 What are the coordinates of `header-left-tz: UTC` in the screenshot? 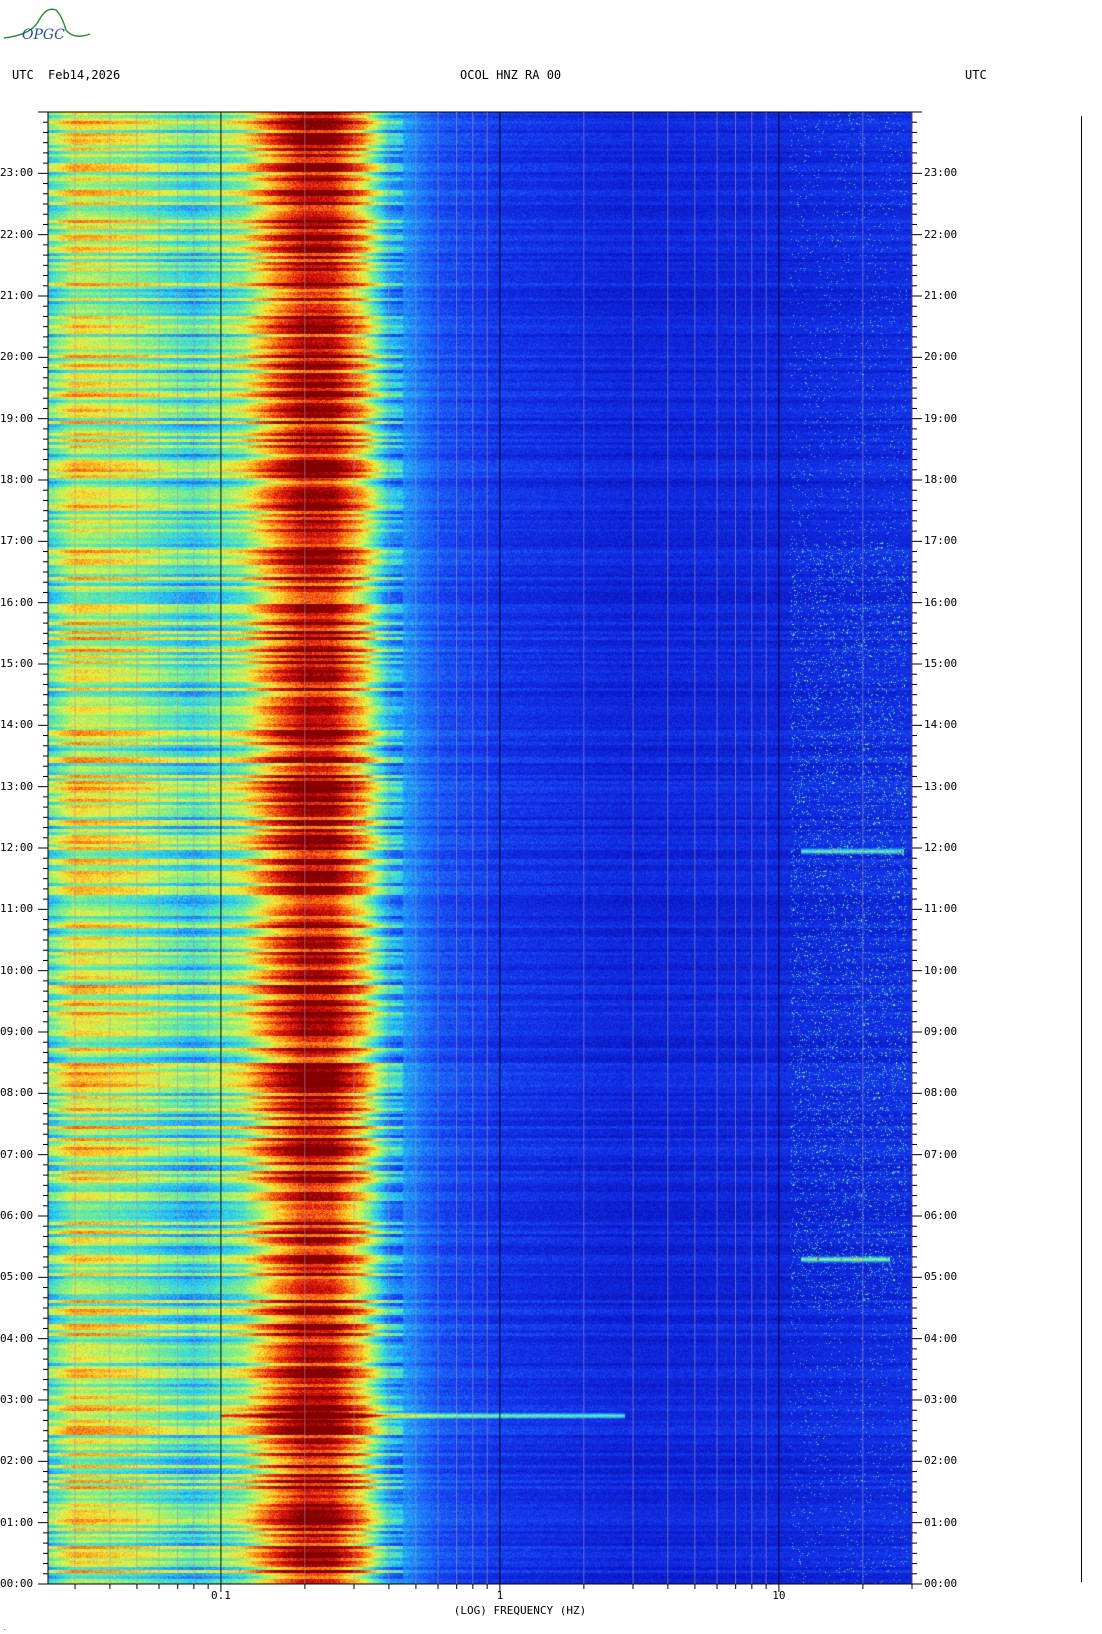 It's located at (23, 75).